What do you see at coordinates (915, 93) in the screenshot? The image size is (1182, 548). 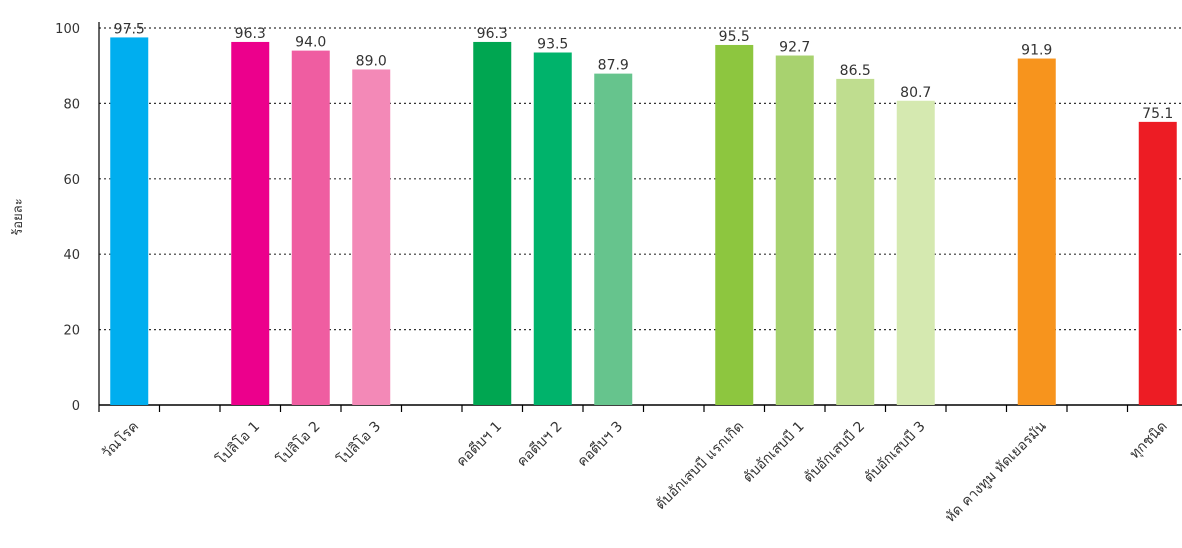 I see `data-label: 80.7` at bounding box center [915, 93].